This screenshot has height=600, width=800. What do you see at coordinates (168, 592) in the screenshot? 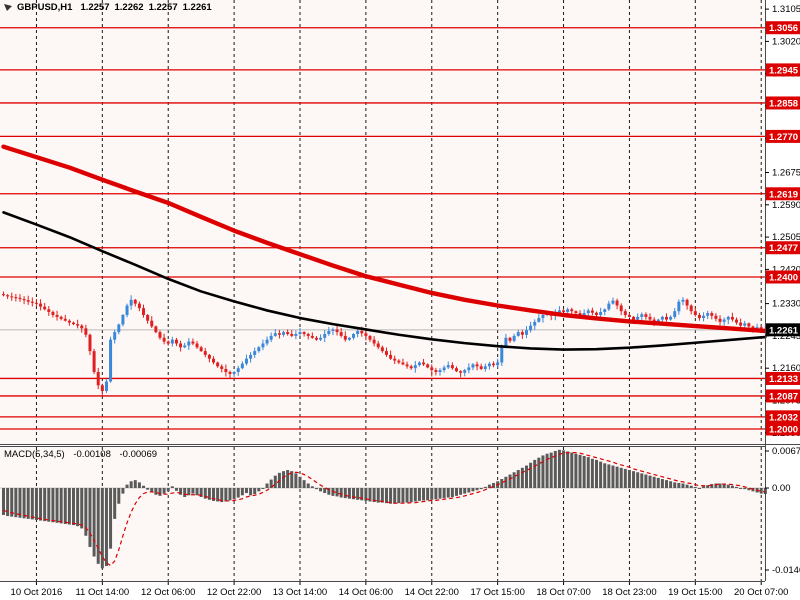
I see `time-axis-label: 12 Oct 06:00` at bounding box center [168, 592].